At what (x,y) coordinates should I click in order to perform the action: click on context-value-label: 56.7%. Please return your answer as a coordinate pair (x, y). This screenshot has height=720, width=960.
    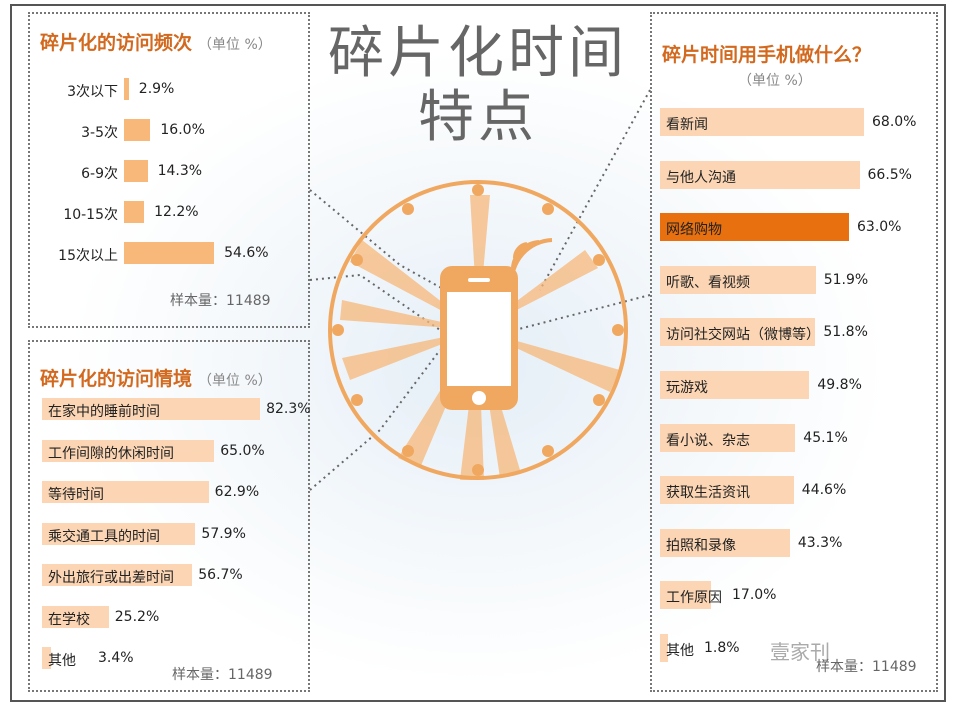
    Looking at the image, I should click on (220, 575).